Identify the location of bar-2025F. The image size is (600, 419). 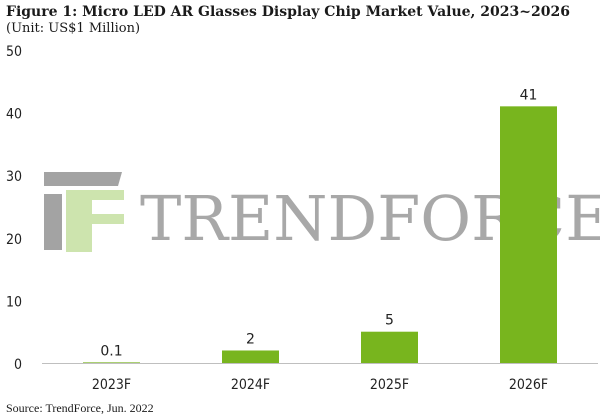
(389, 347).